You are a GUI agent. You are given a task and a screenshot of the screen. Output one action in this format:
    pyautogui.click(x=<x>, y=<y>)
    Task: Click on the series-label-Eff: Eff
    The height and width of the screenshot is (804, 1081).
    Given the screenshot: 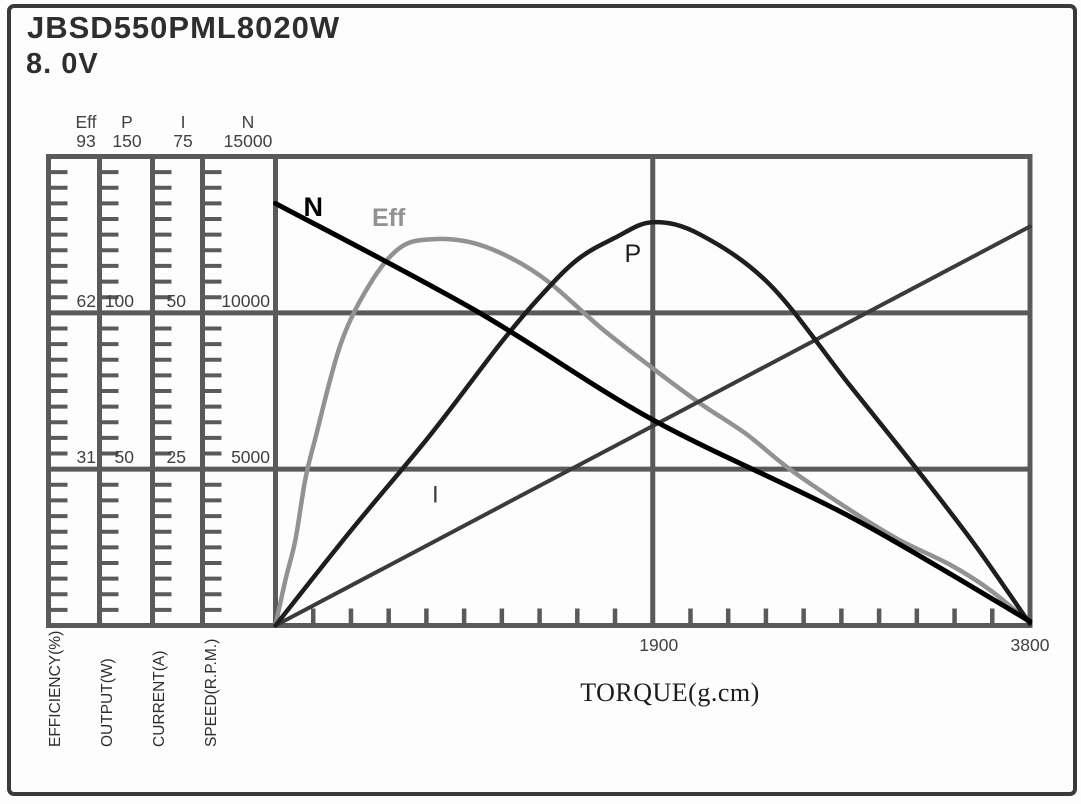 What is the action you would take?
    pyautogui.click(x=389, y=218)
    